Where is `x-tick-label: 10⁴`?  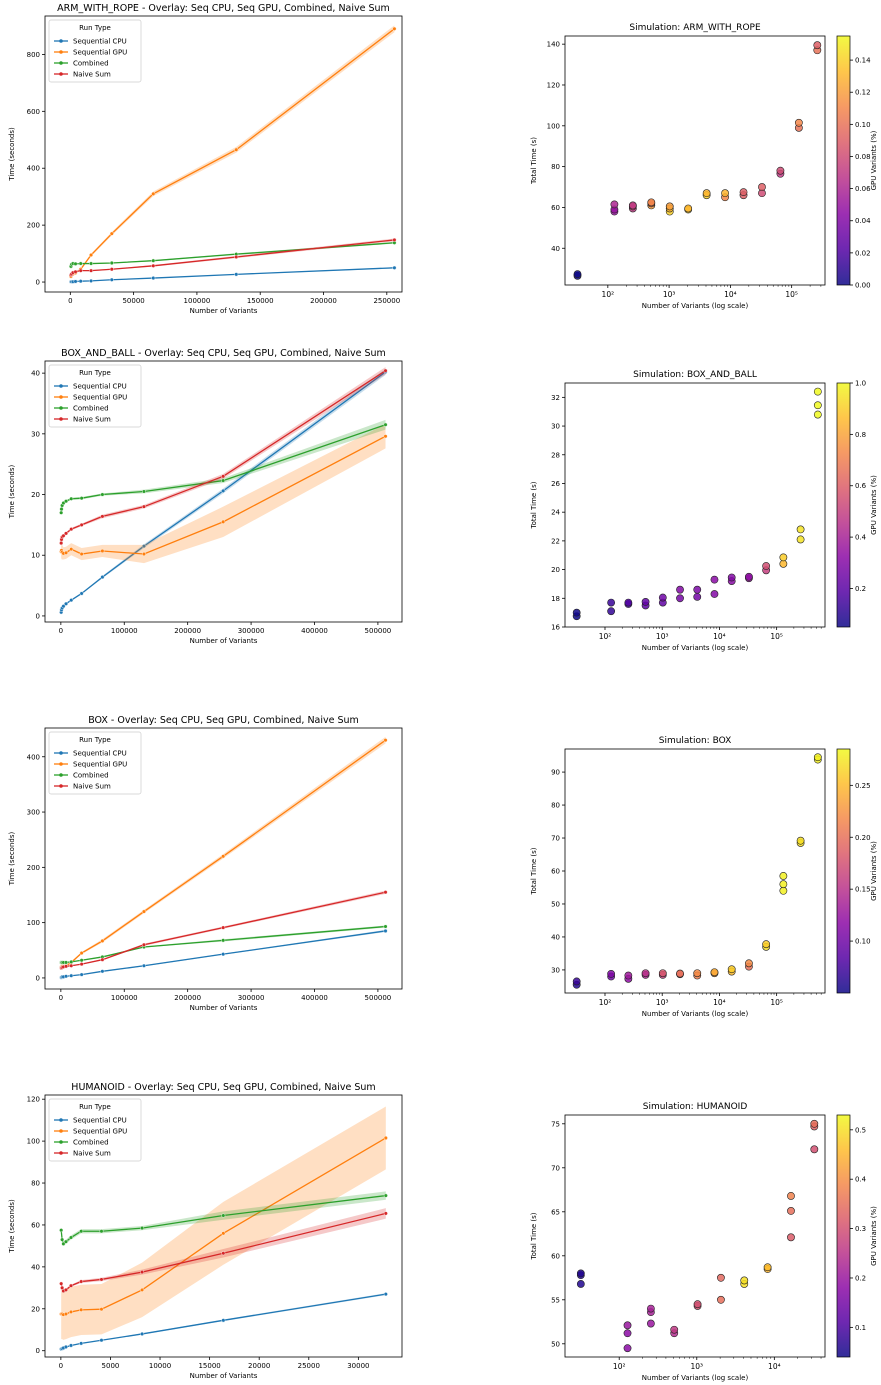
x-tick-label: 10⁴ is located at coordinates (730, 294).